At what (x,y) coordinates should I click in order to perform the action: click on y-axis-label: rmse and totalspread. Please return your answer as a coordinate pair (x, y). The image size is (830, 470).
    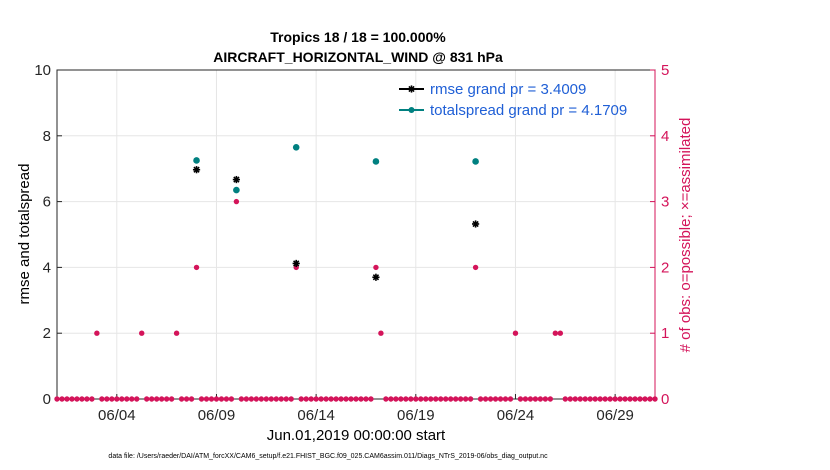
    Looking at the image, I should click on (24, 234).